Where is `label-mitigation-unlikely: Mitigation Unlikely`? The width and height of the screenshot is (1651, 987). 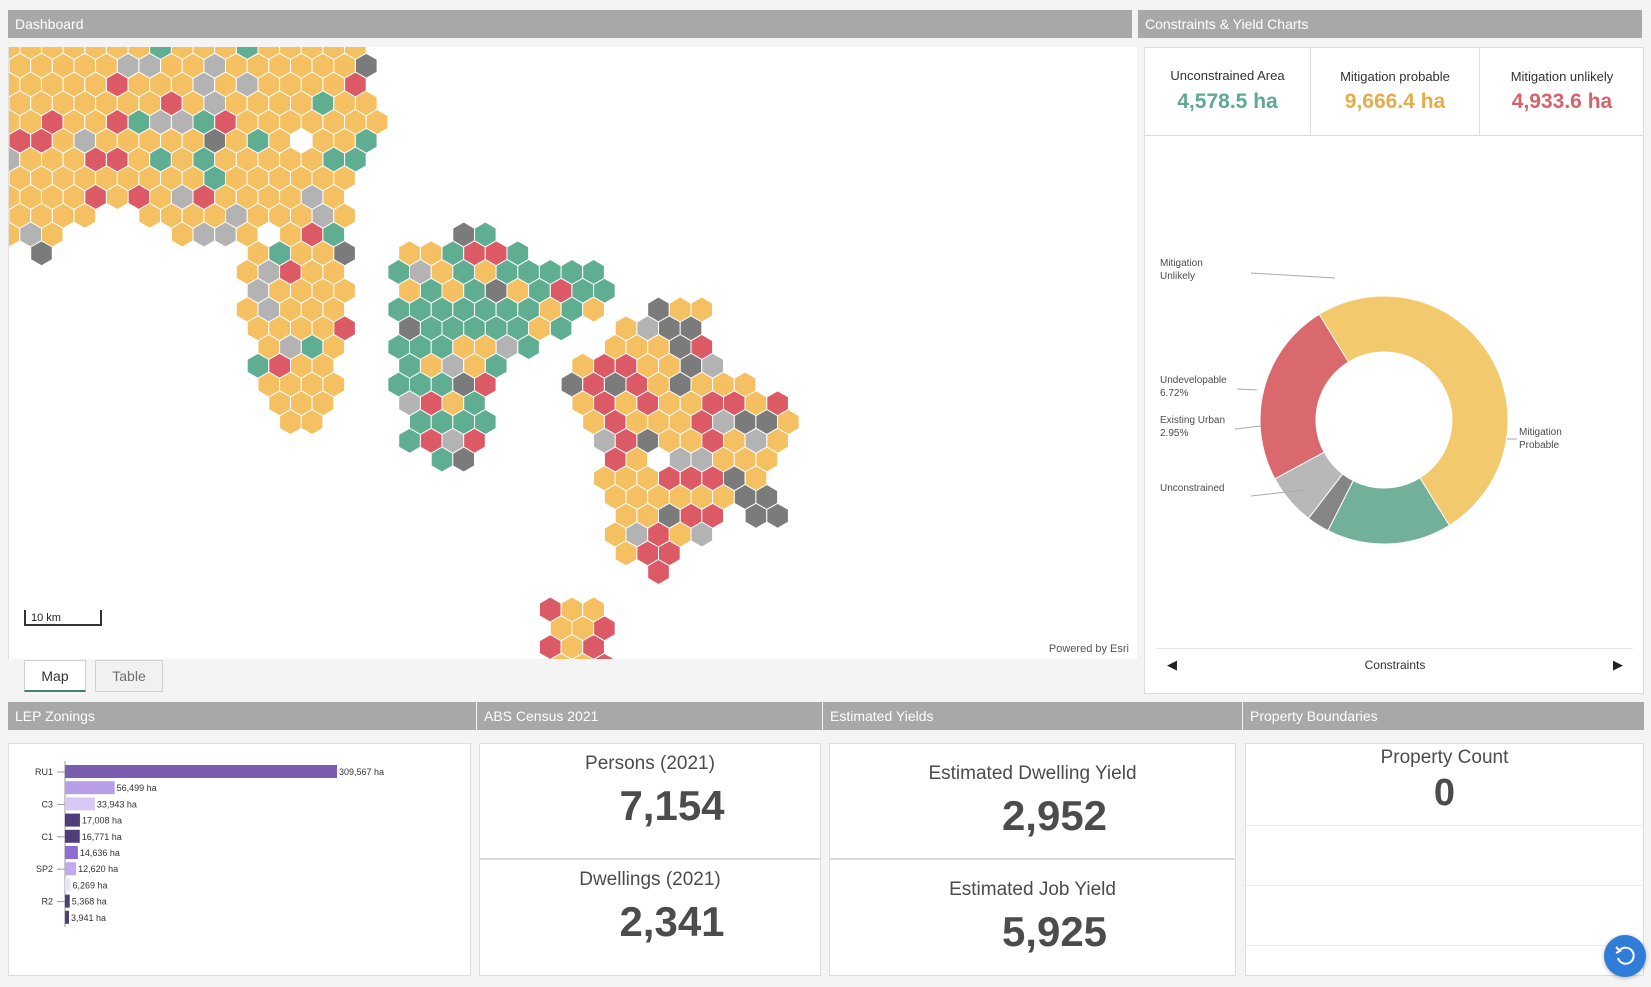
label-mitigation-unlikely: Mitigation Unlikely is located at coordinates (1181, 270).